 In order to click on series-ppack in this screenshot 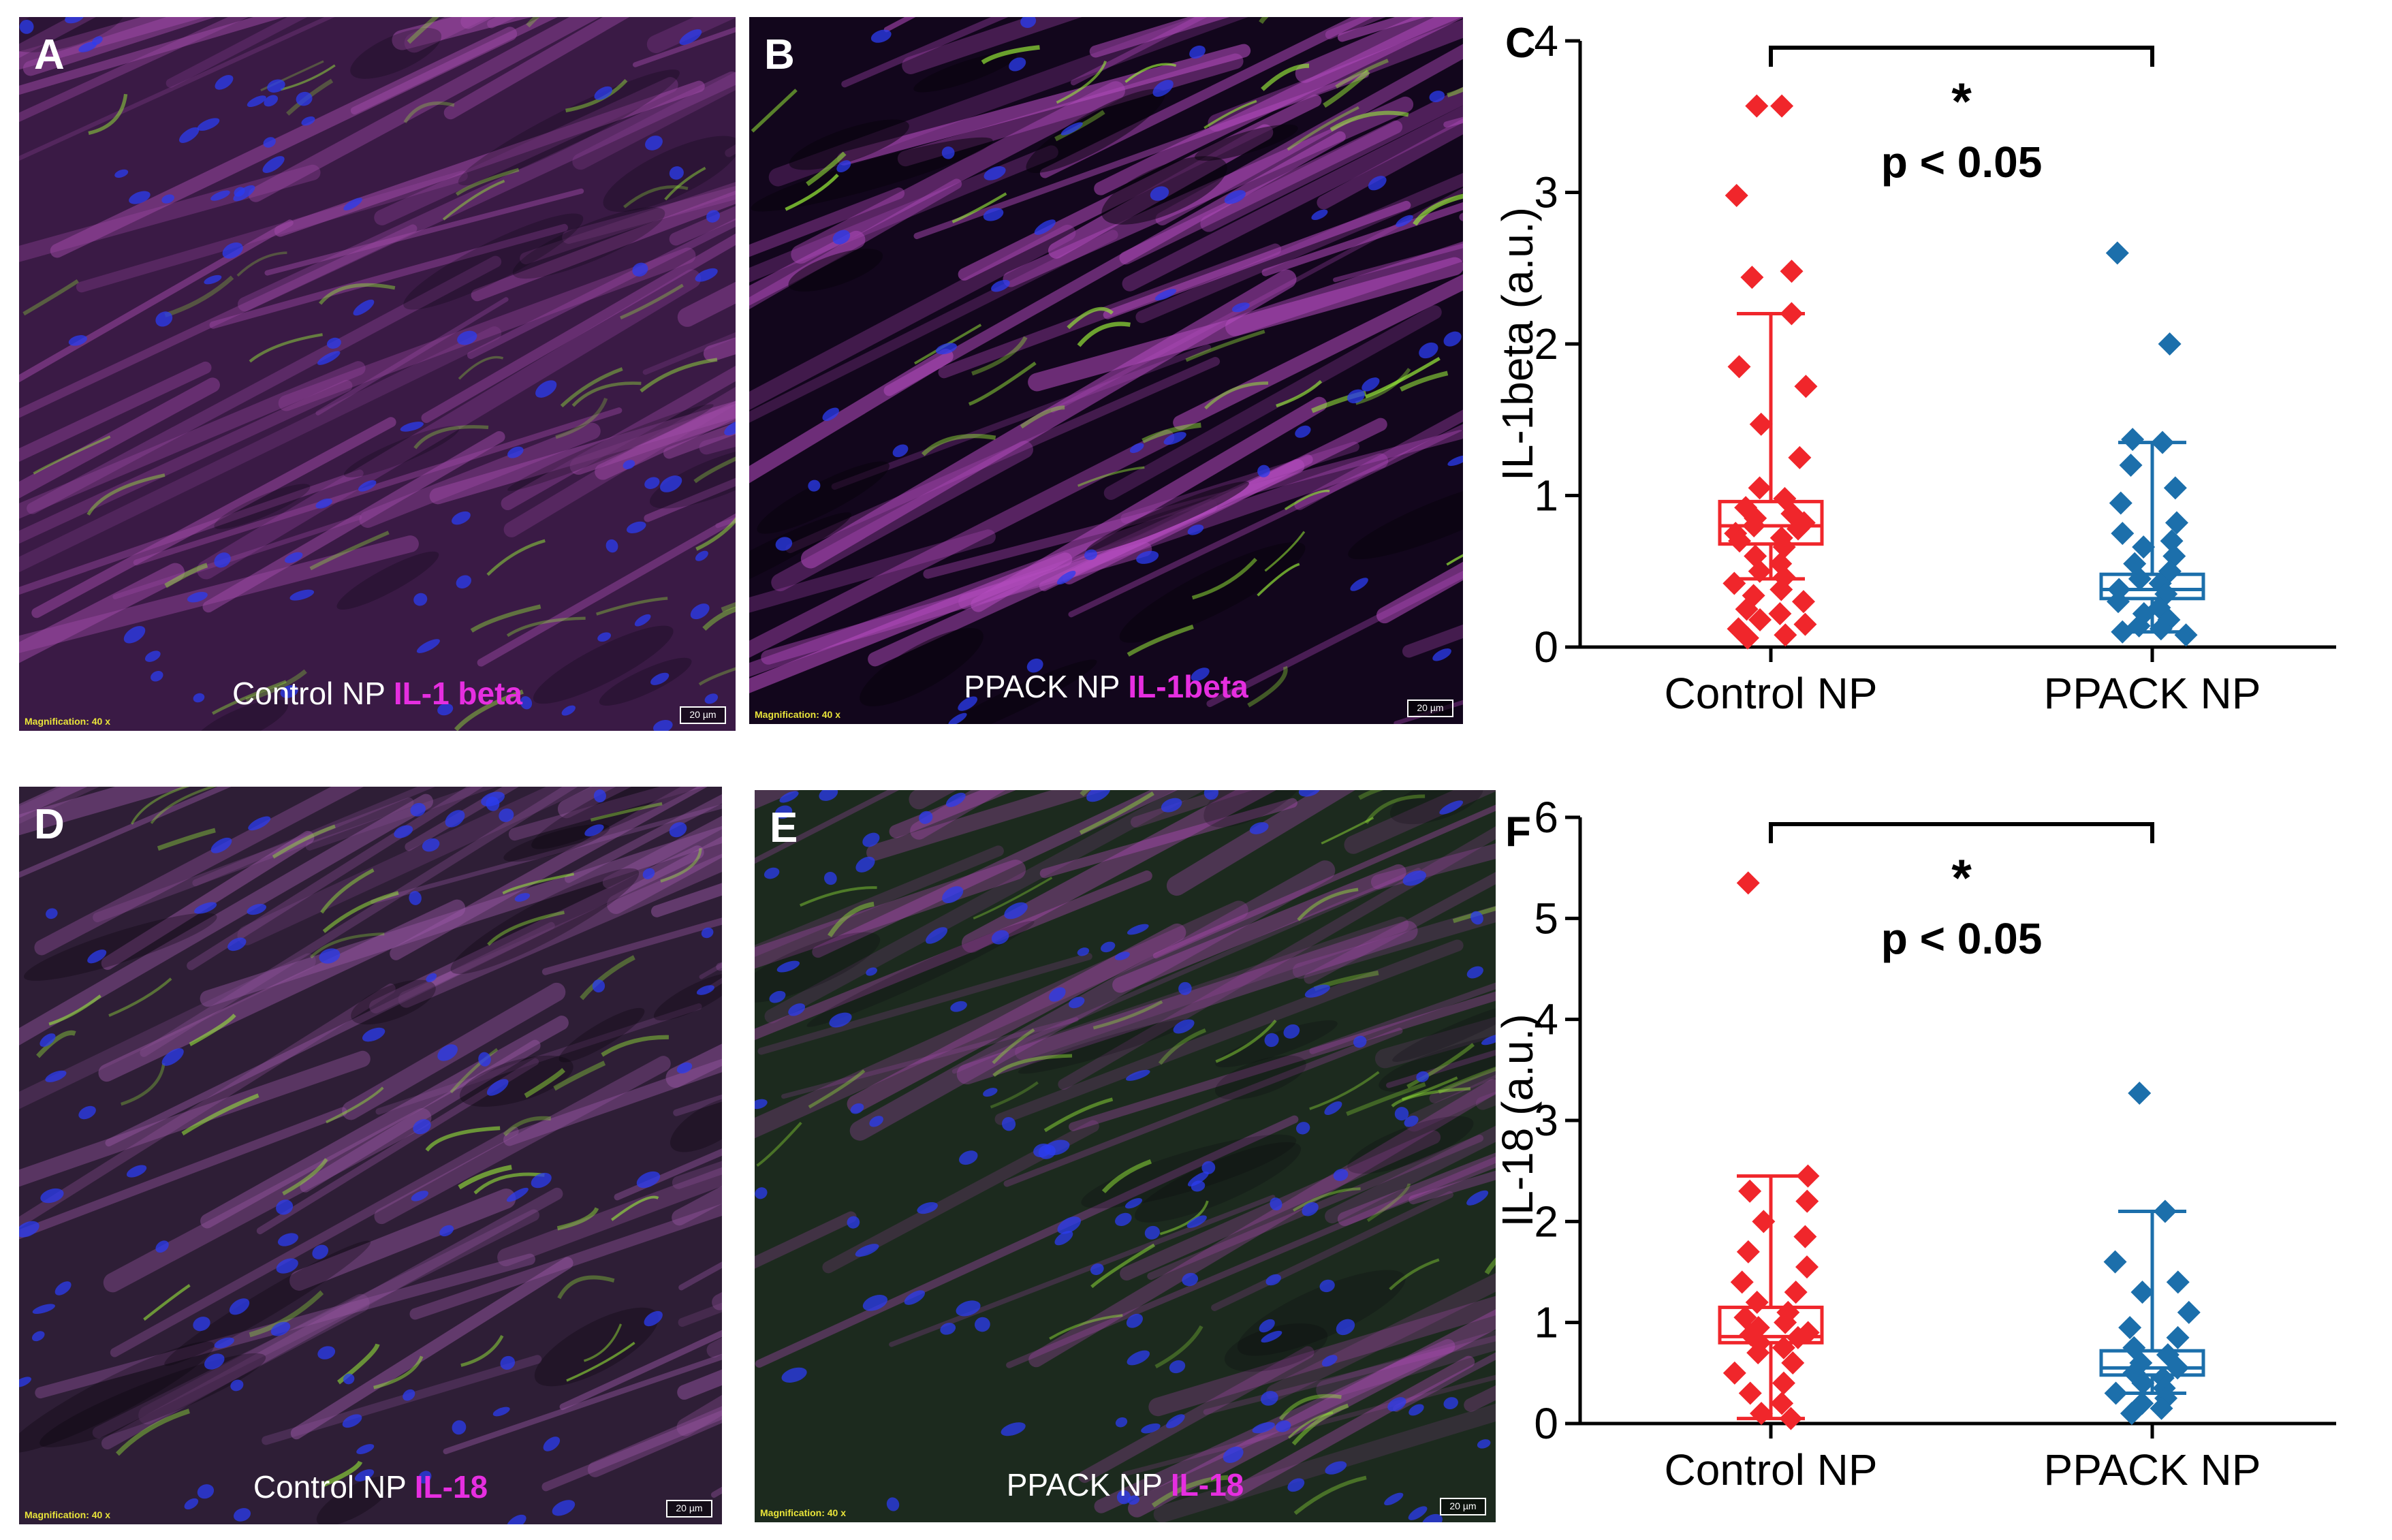, I will do `click(2152, 444)`.